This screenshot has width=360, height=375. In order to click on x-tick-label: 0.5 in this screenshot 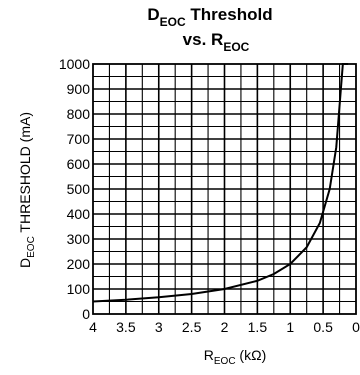, I will do `click(323, 327)`.